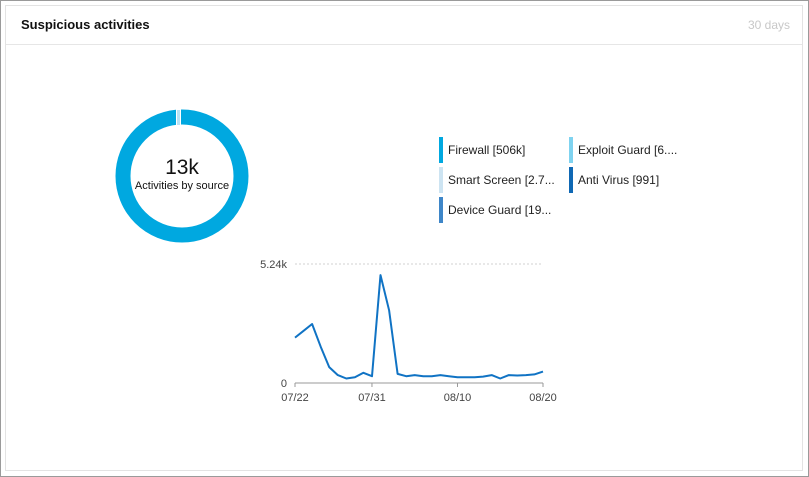  I want to click on card-header: Suspicious activities 30 days, so click(404, 25).